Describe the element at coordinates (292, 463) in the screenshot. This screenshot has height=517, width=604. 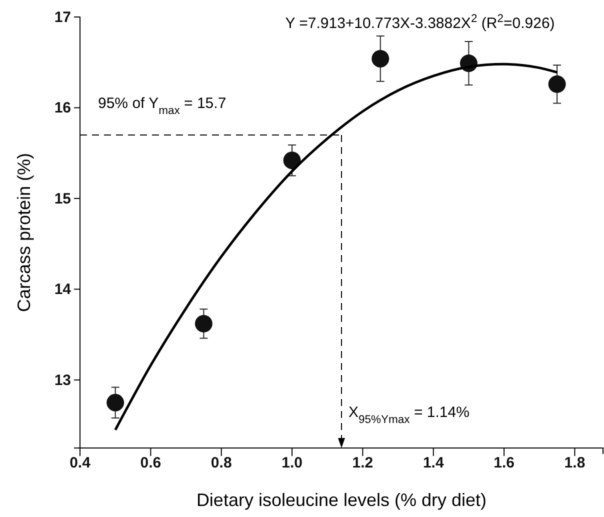
I see `x-tick-label: 1.0` at that location.